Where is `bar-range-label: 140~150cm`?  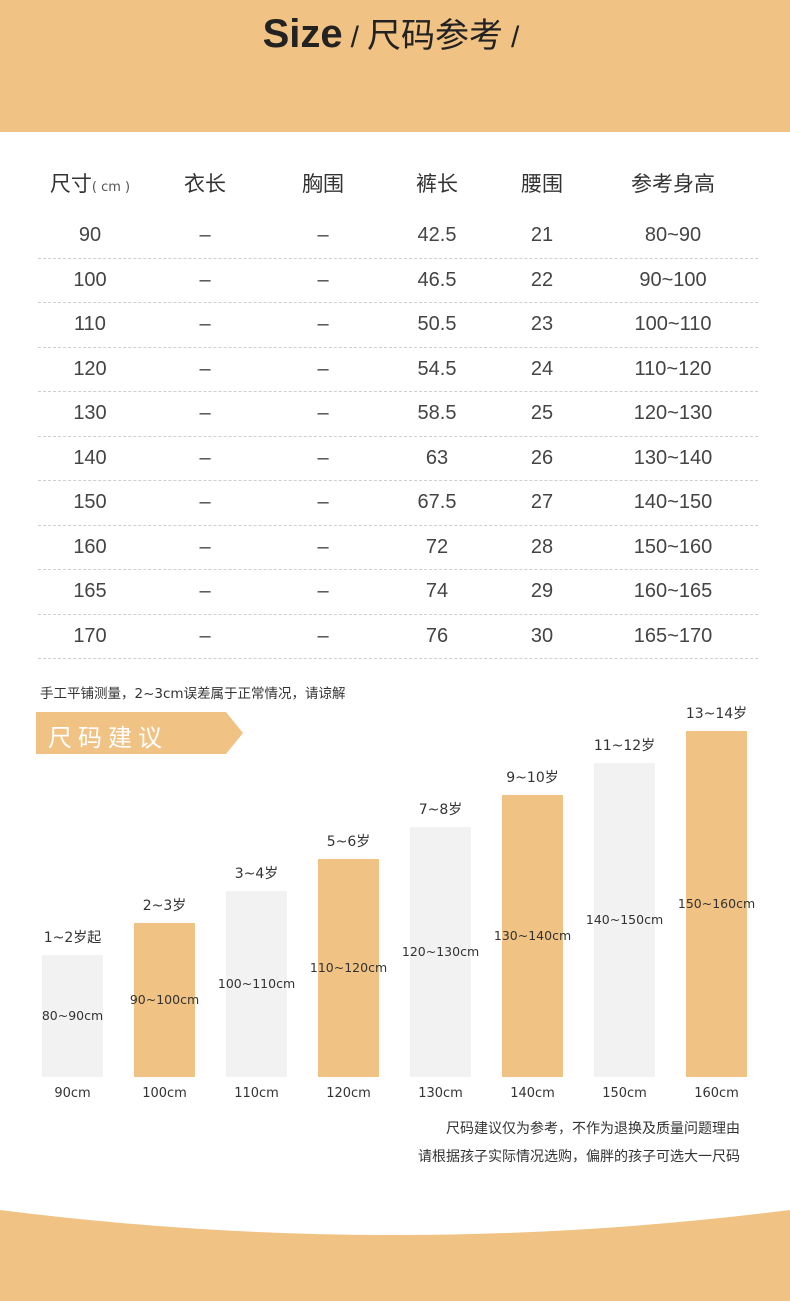
bar-range-label: 140~150cm is located at coordinates (624, 919).